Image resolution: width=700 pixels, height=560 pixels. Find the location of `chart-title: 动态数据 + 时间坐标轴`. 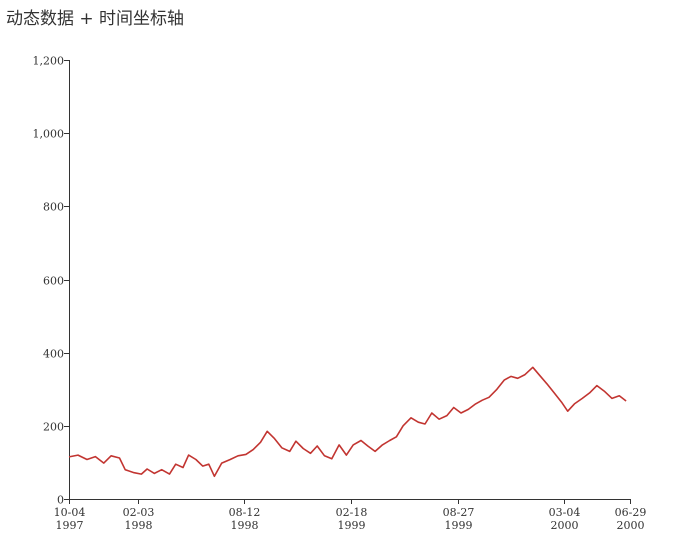

chart-title: 动态数据 + 时间坐标轴 is located at coordinates (95, 19).